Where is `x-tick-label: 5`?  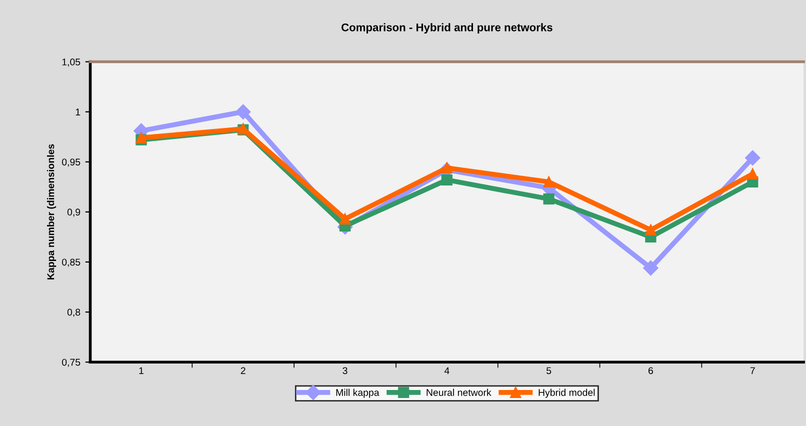 x-tick-label: 5 is located at coordinates (549, 370).